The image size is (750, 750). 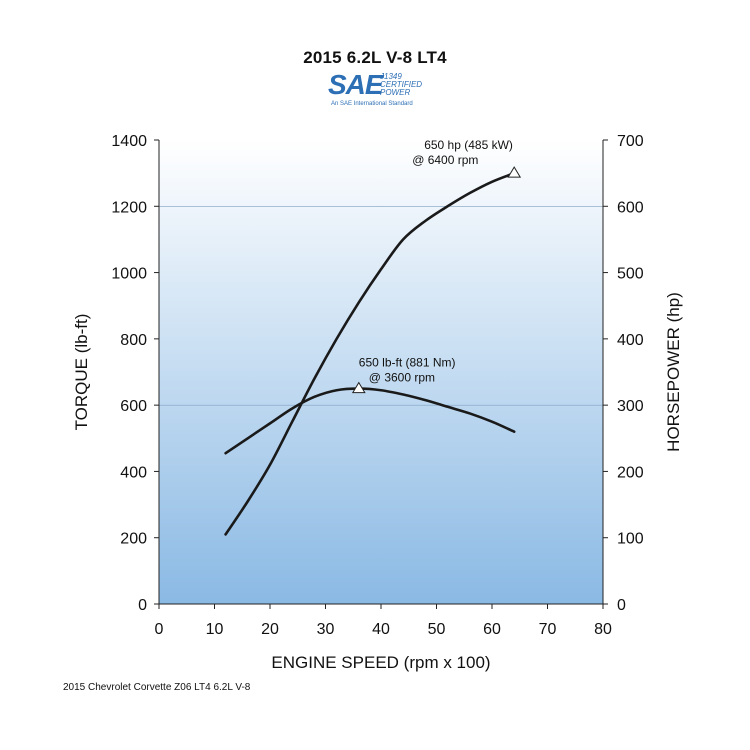 I want to click on horsepower-annotation-line: @ 6400 rpm, so click(x=445, y=160).